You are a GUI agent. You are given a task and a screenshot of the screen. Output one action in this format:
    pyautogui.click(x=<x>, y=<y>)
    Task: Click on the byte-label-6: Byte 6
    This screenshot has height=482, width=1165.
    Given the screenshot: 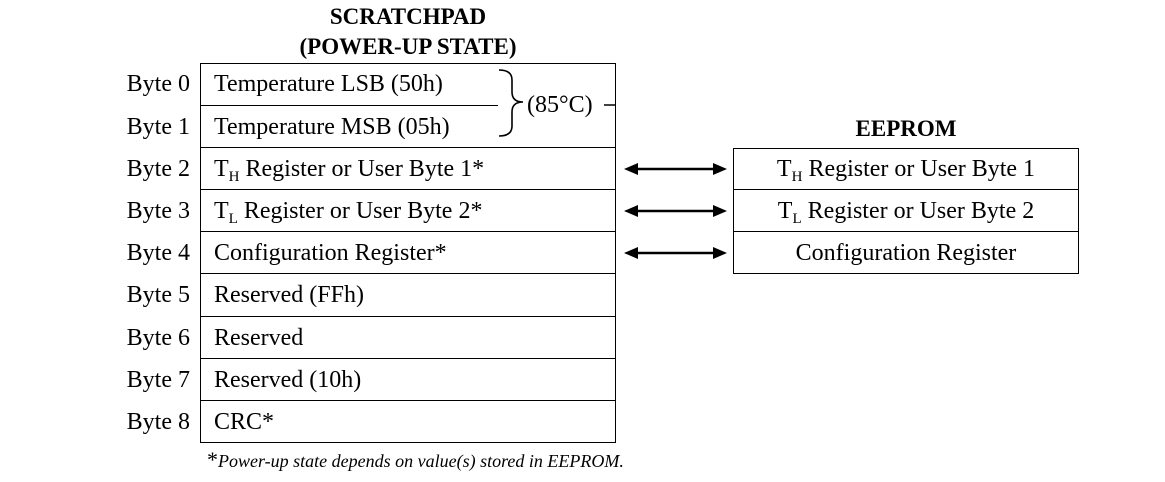 What is the action you would take?
    pyautogui.click(x=158, y=338)
    